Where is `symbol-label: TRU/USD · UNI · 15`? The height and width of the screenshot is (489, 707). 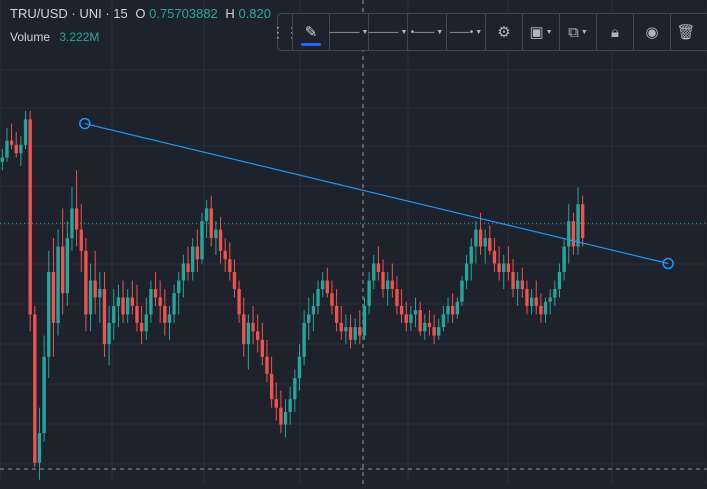
symbol-label: TRU/USD · UNI · 15 is located at coordinates (69, 13).